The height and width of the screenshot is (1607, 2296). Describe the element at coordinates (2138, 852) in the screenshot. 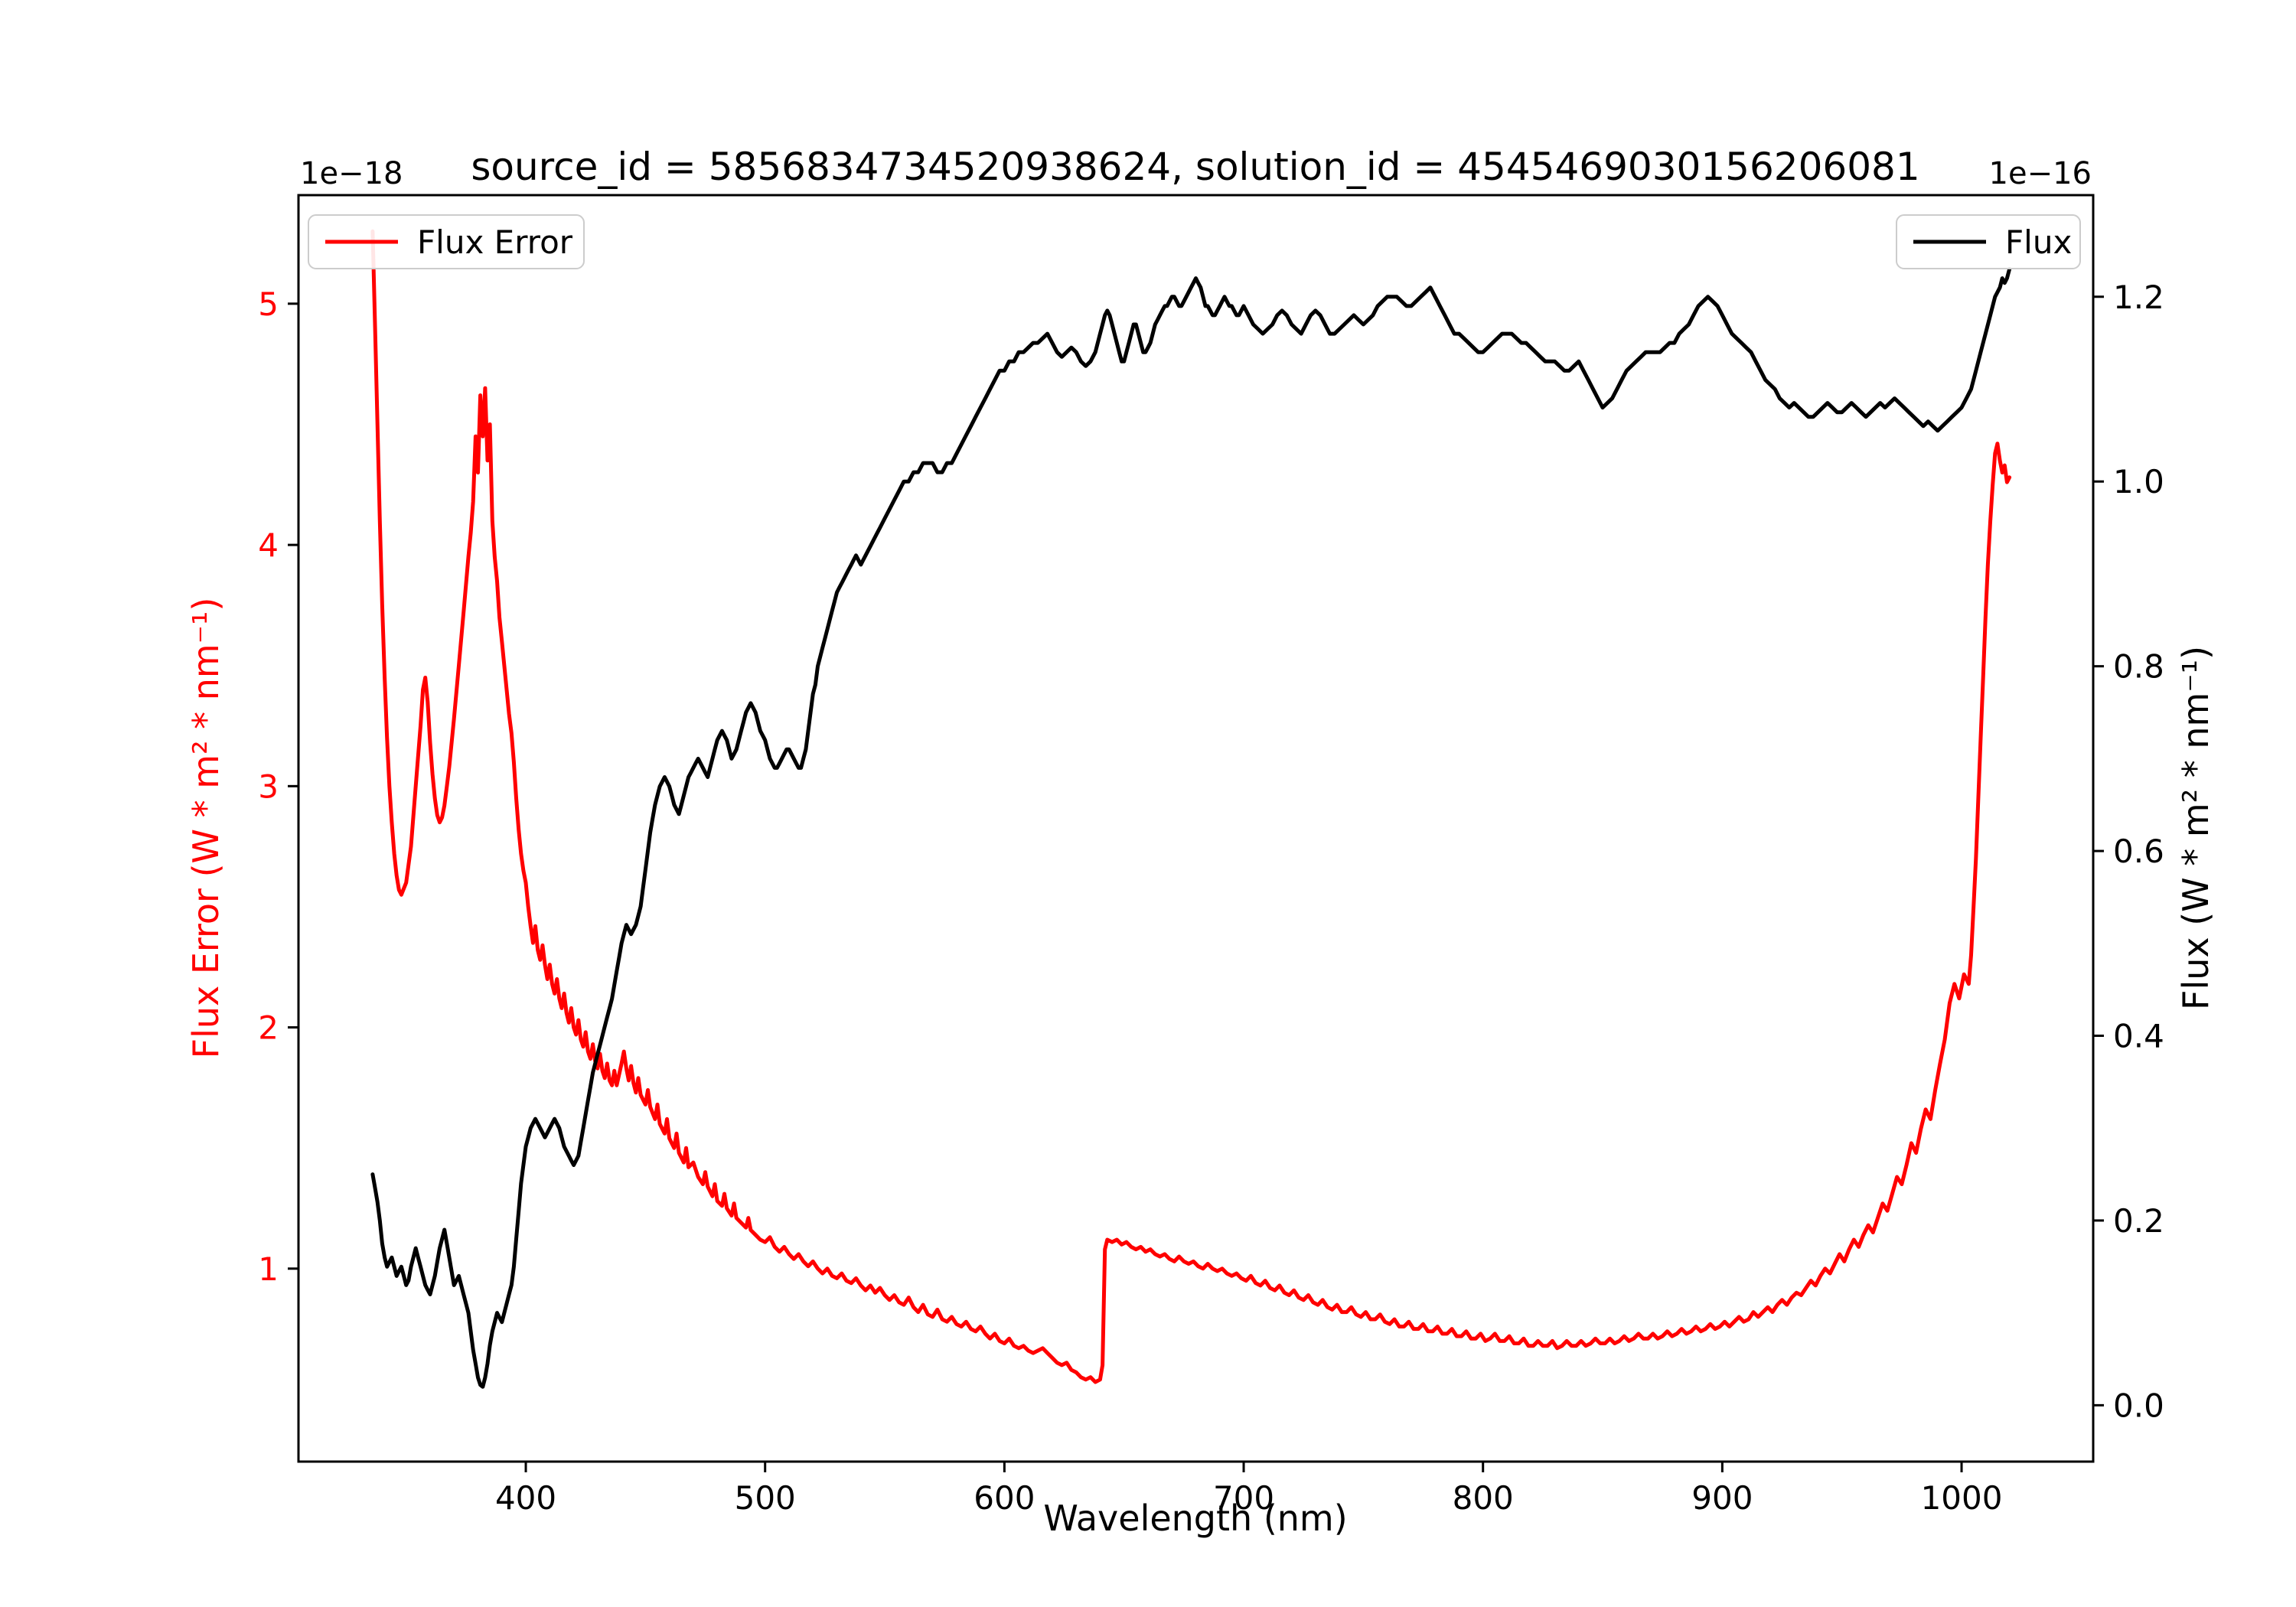

I see `y-right-tick-label: 0.6` at that location.